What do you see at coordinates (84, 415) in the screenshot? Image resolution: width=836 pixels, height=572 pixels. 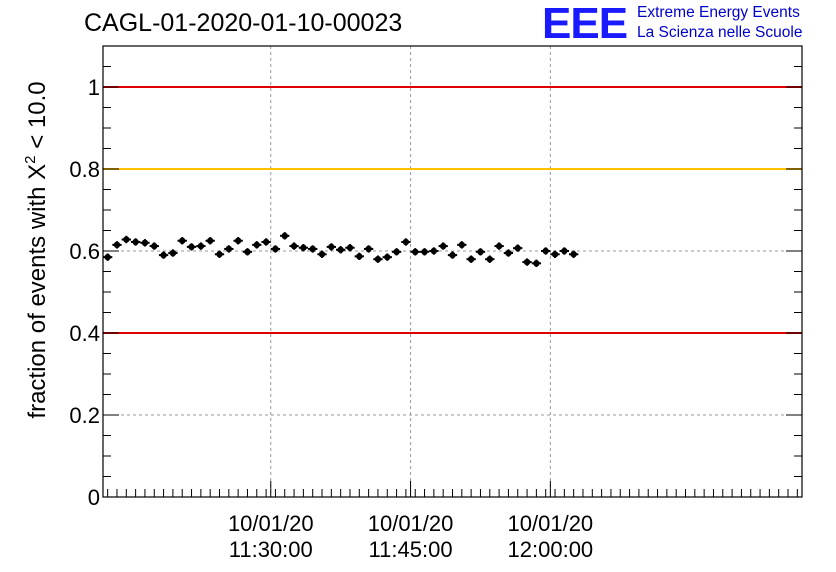 I see `y-tick-label: 0.2` at bounding box center [84, 415].